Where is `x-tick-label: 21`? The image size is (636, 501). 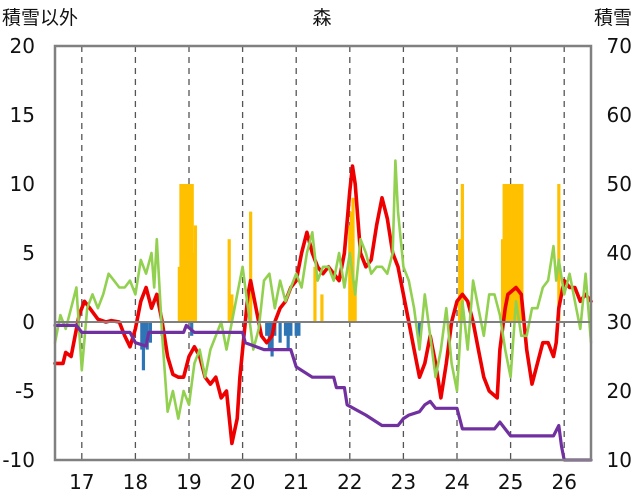
x-tick-label: 21 is located at coordinates (295, 482).